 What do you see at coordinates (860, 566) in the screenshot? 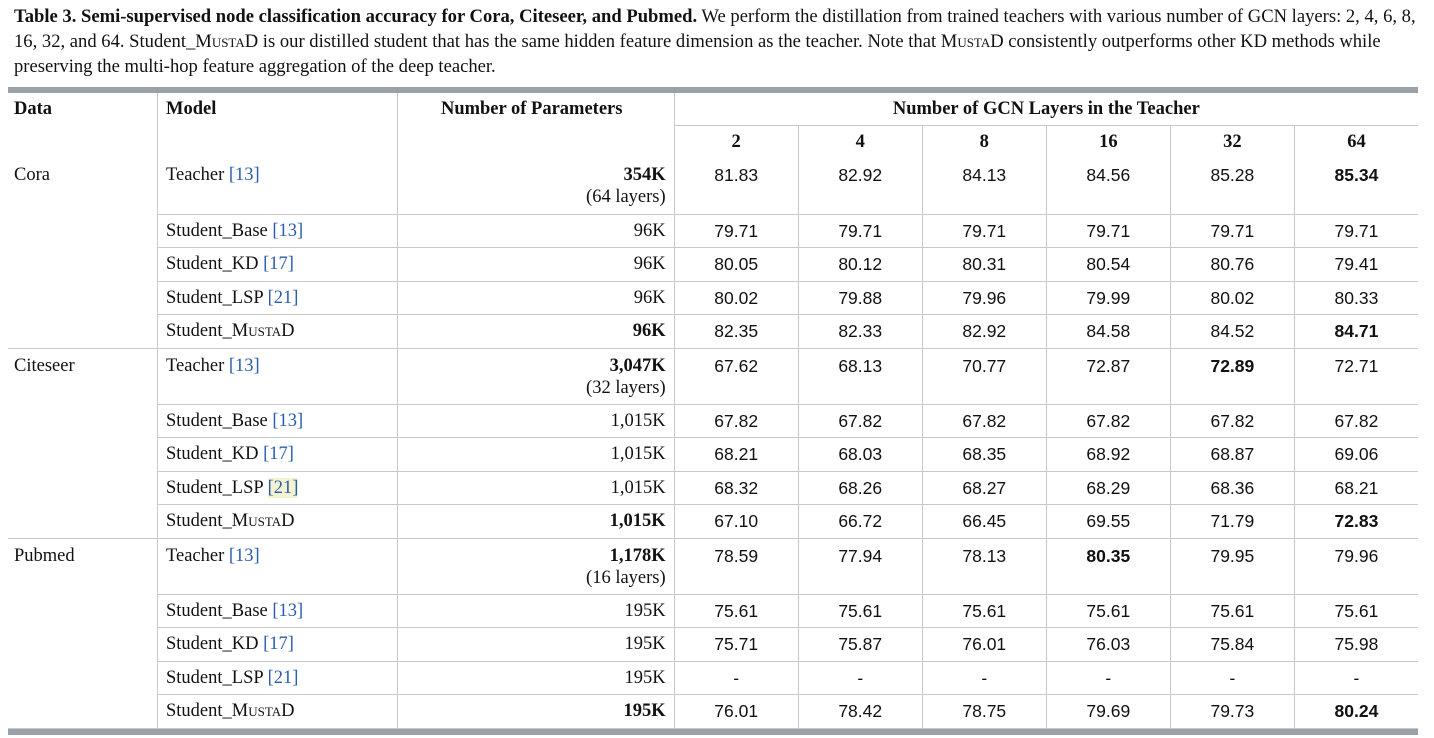
I see `accuracy-cell: 77.94` at bounding box center [860, 566].